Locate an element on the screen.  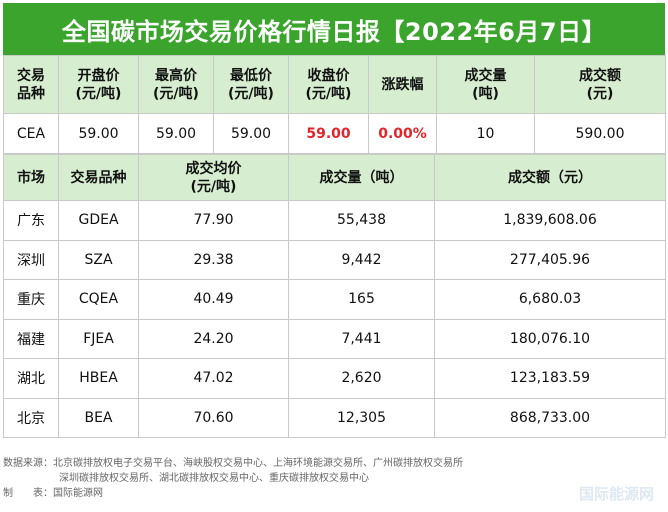
cell-product: SZA is located at coordinates (98, 259).